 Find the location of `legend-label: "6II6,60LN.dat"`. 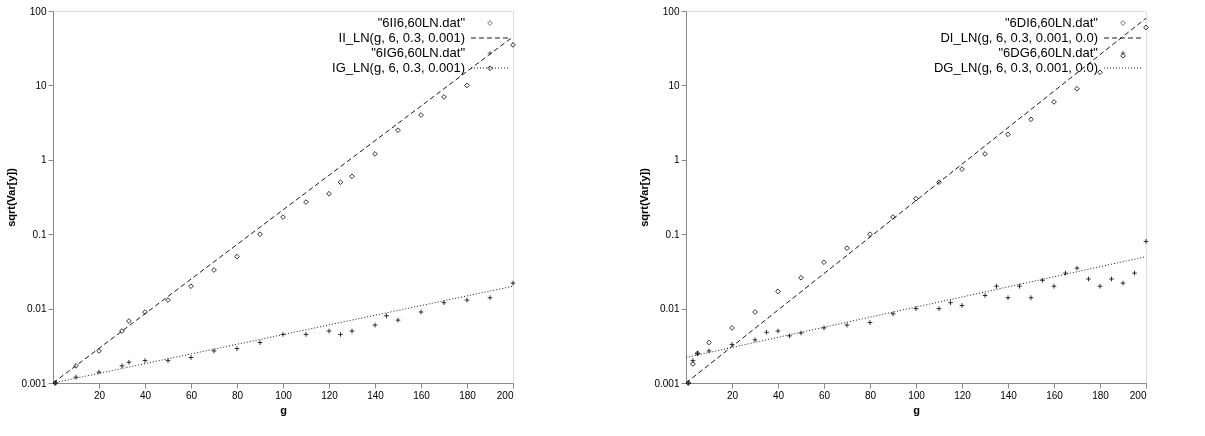

legend-label: "6II6,60LN.dat" is located at coordinates (421, 22).